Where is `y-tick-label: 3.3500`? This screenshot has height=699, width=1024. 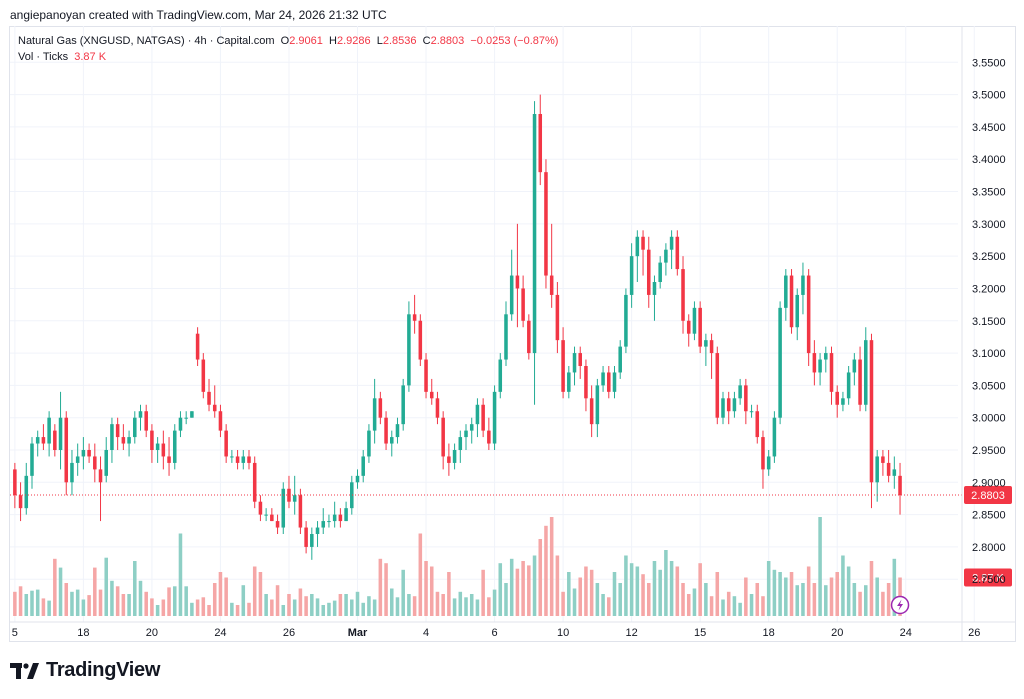
y-tick-label: 3.3500 is located at coordinates (989, 193).